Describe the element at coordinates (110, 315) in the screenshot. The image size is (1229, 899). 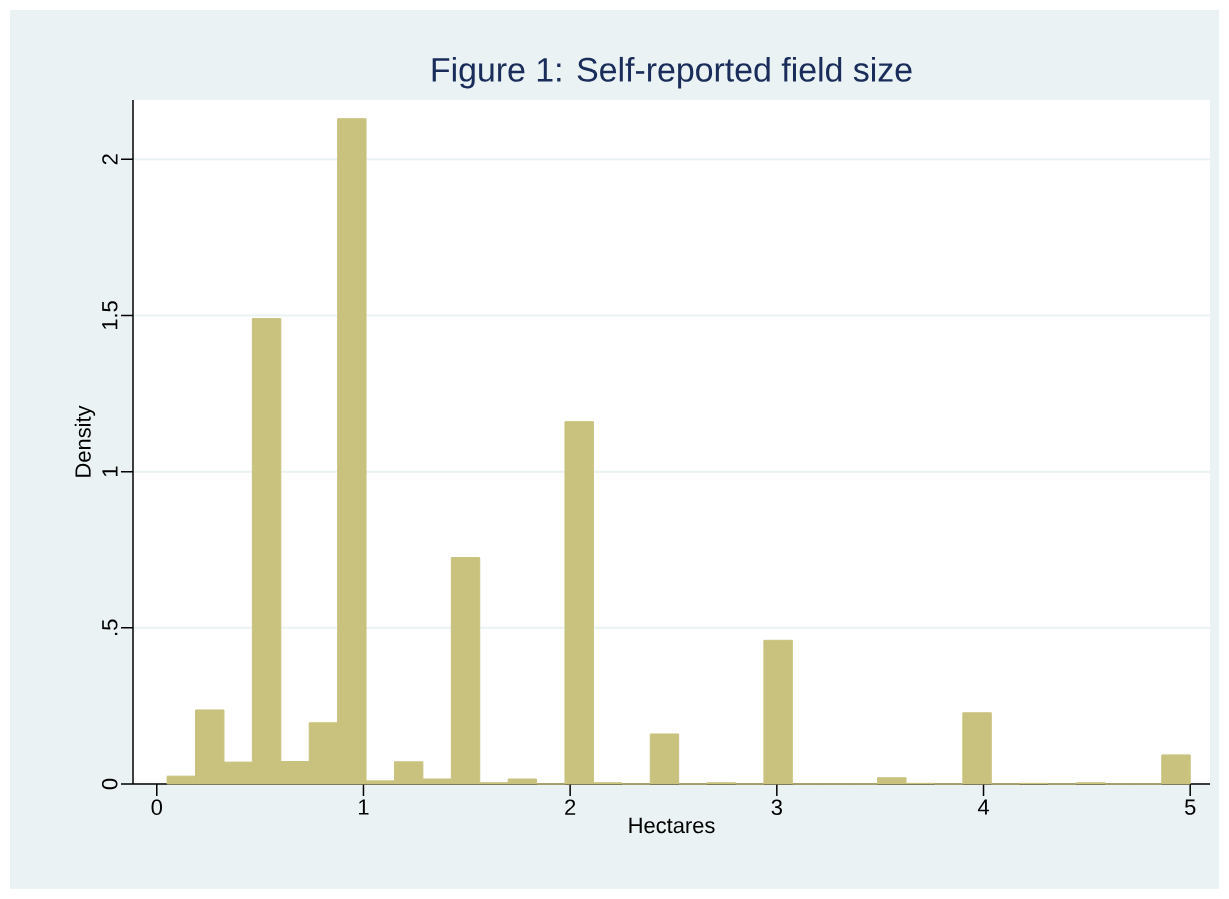
I see `y-tick-label: 1.5` at that location.